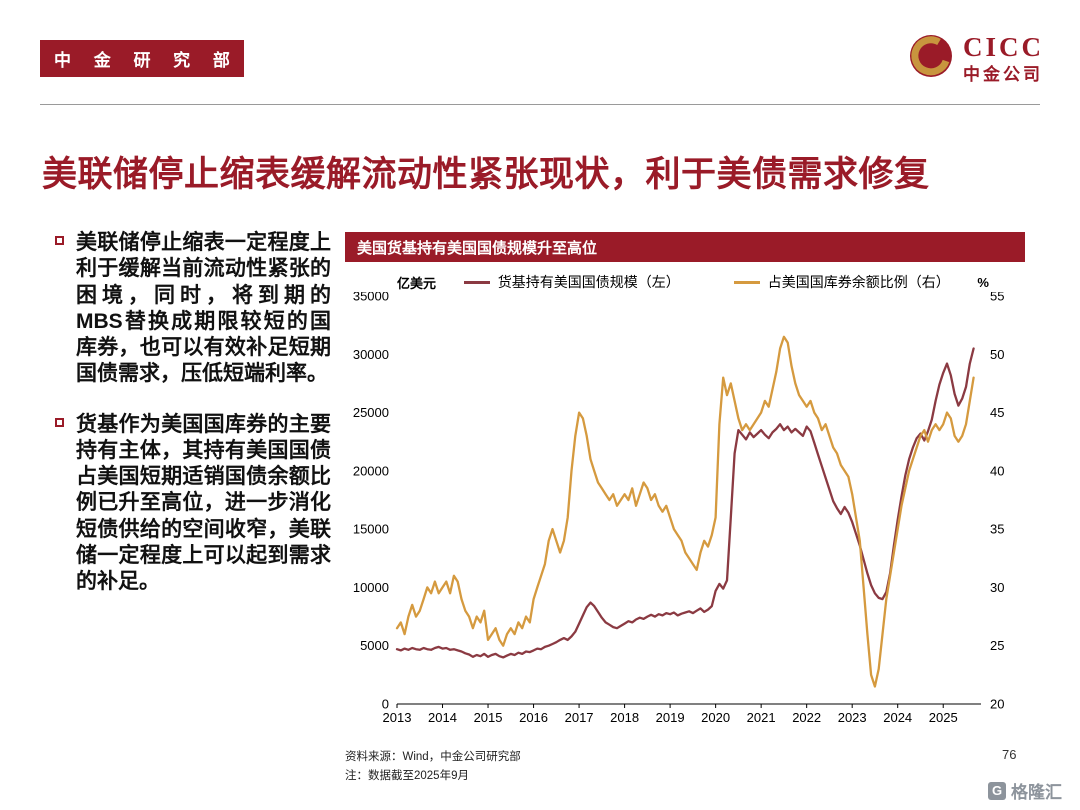  I want to click on svg-text: 2017, so click(579, 717).